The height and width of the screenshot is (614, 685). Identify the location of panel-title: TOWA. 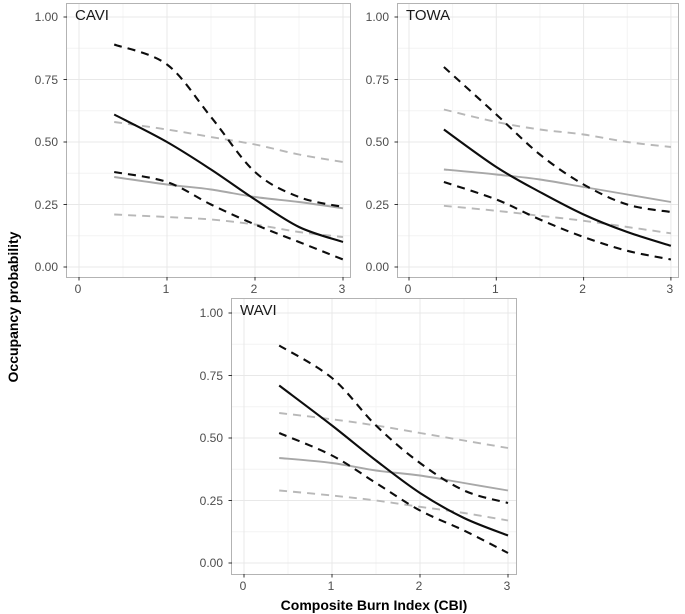
(428, 15).